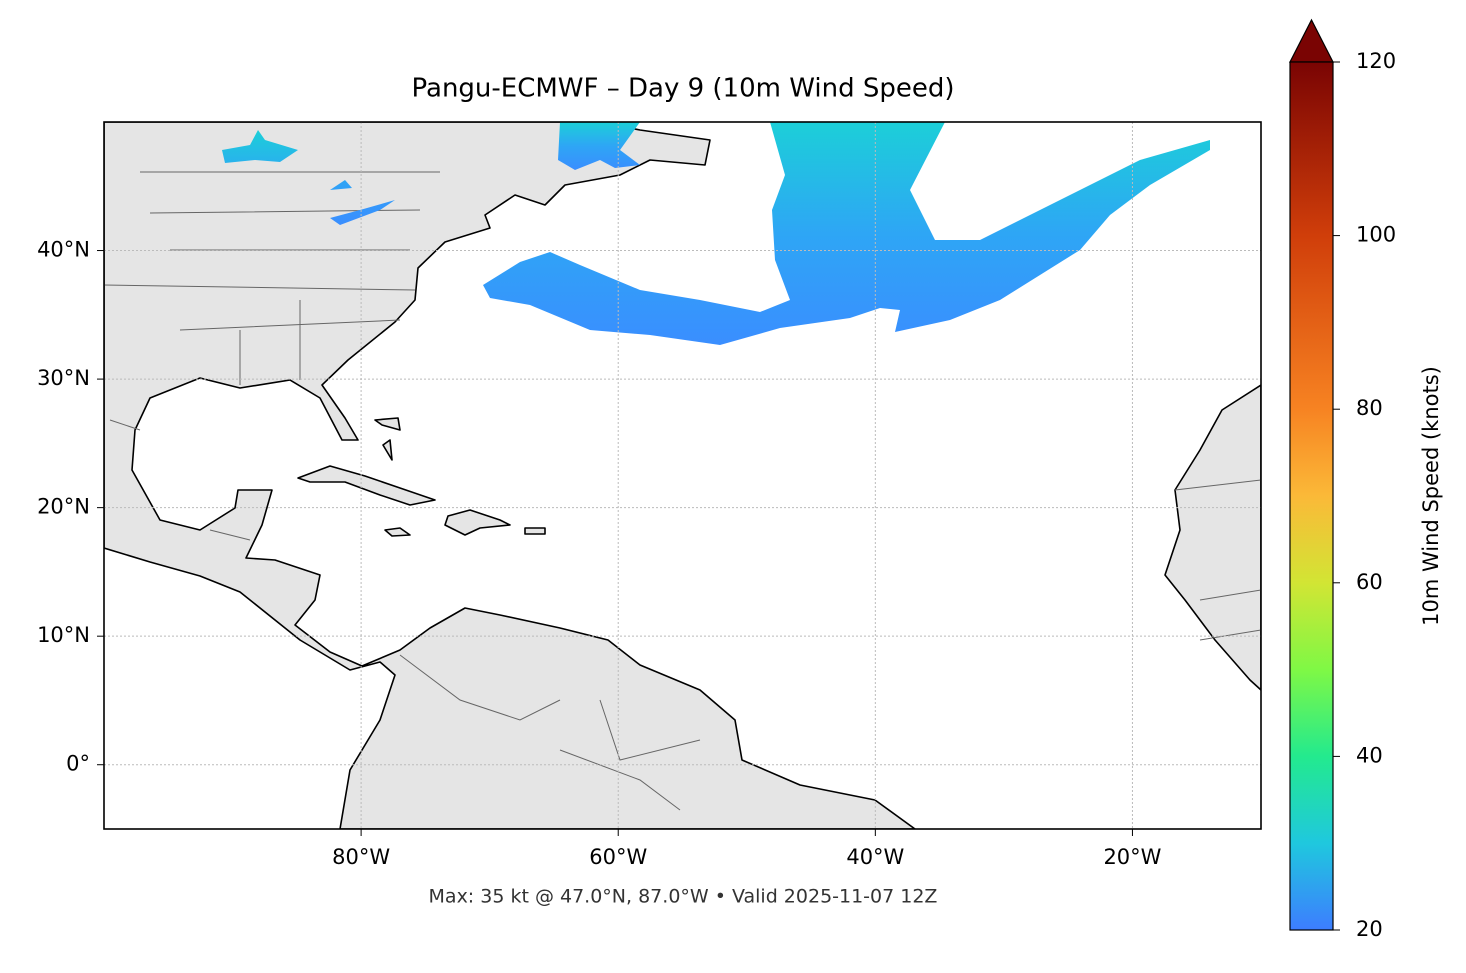 This screenshot has height=973, width=1466. I want to click on y-tick-label: 10°N, so click(63, 635).